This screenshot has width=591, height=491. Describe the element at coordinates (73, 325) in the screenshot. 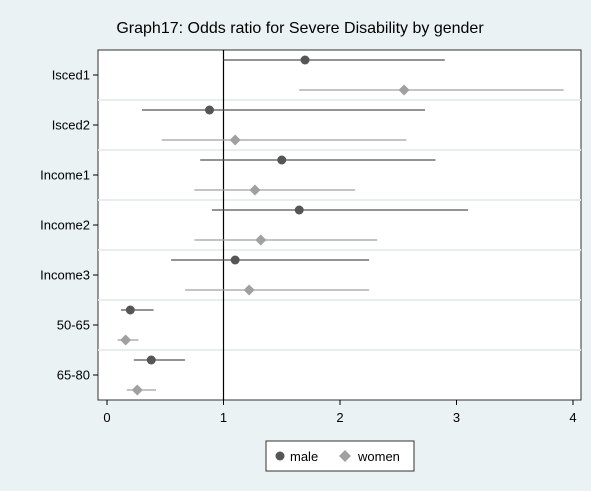

I see `y-tick-label: 50-65` at that location.